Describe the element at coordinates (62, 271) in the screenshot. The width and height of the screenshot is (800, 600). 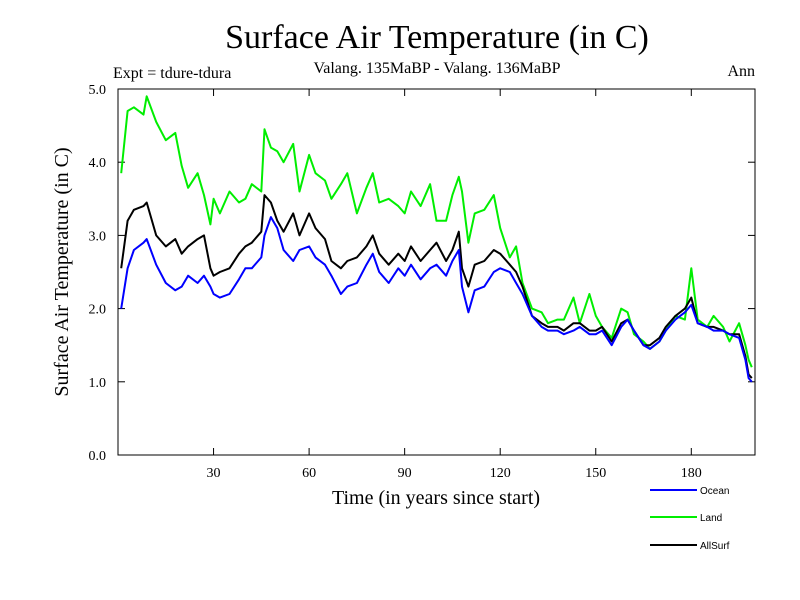
I see `y-axis-label: Surface Air Temperature (in C)` at that location.